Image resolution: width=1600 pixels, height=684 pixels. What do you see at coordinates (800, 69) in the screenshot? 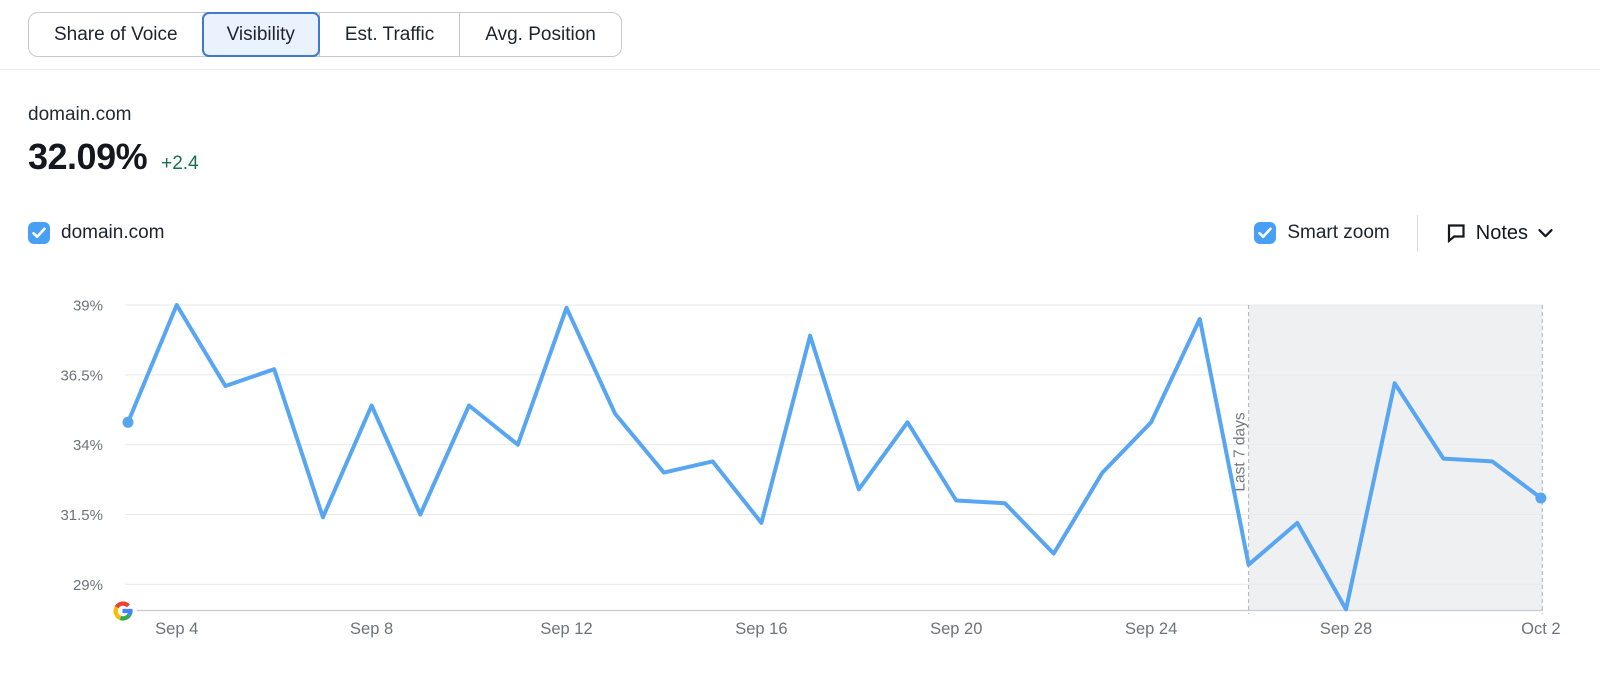
I see `header-divider` at bounding box center [800, 69].